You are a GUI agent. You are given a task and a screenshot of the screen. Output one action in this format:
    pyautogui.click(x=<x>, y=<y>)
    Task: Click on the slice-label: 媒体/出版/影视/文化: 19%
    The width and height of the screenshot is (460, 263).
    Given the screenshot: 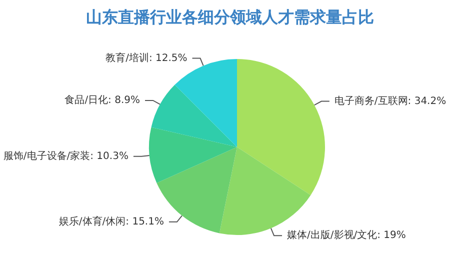 What is the action you would take?
    pyautogui.click(x=346, y=235)
    